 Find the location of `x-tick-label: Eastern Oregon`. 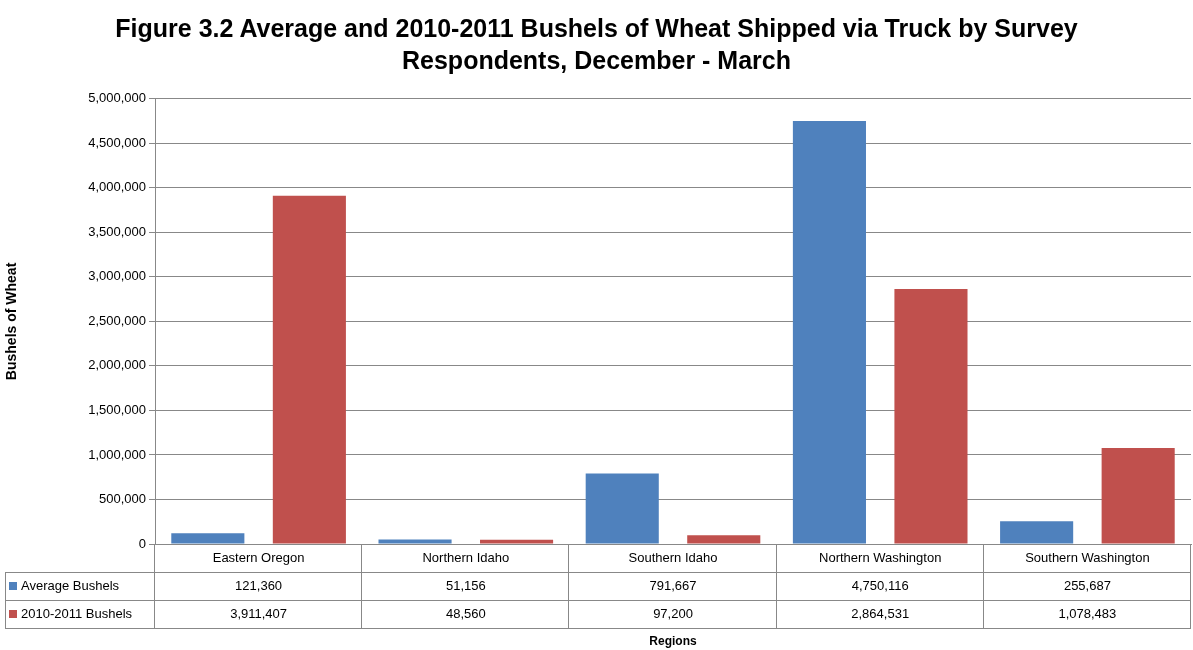

x-tick-label: Eastern Oregon is located at coordinates (258, 557).